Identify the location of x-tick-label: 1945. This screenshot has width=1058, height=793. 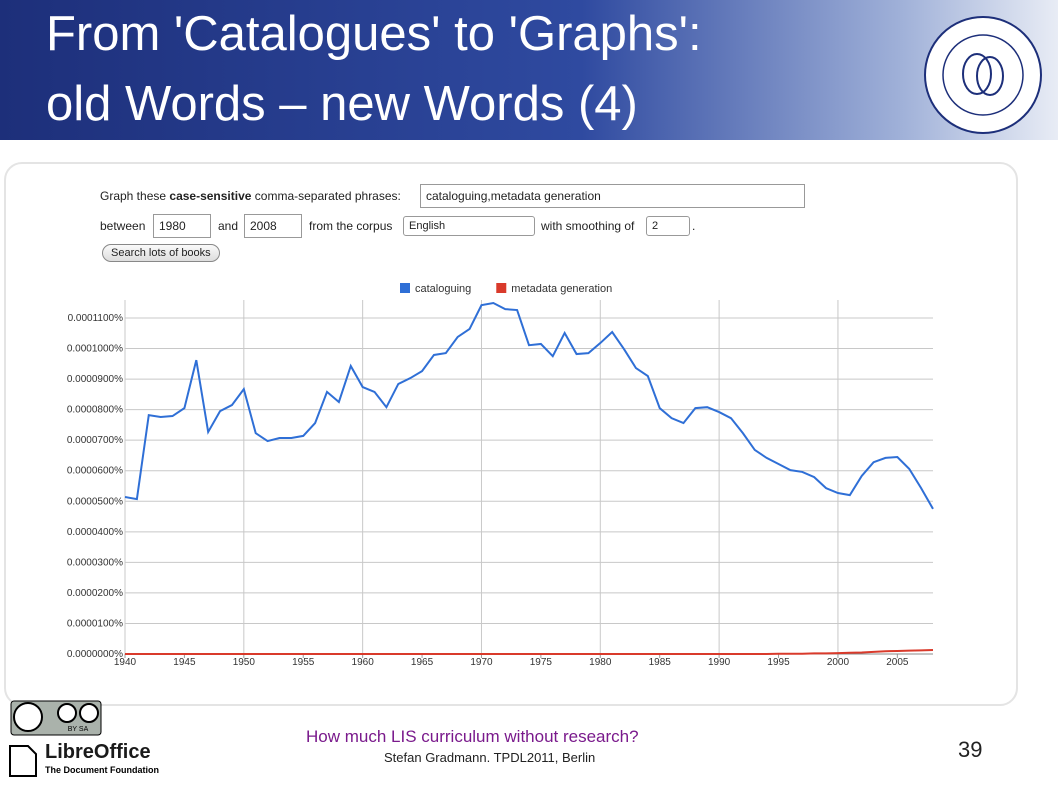
(184, 662).